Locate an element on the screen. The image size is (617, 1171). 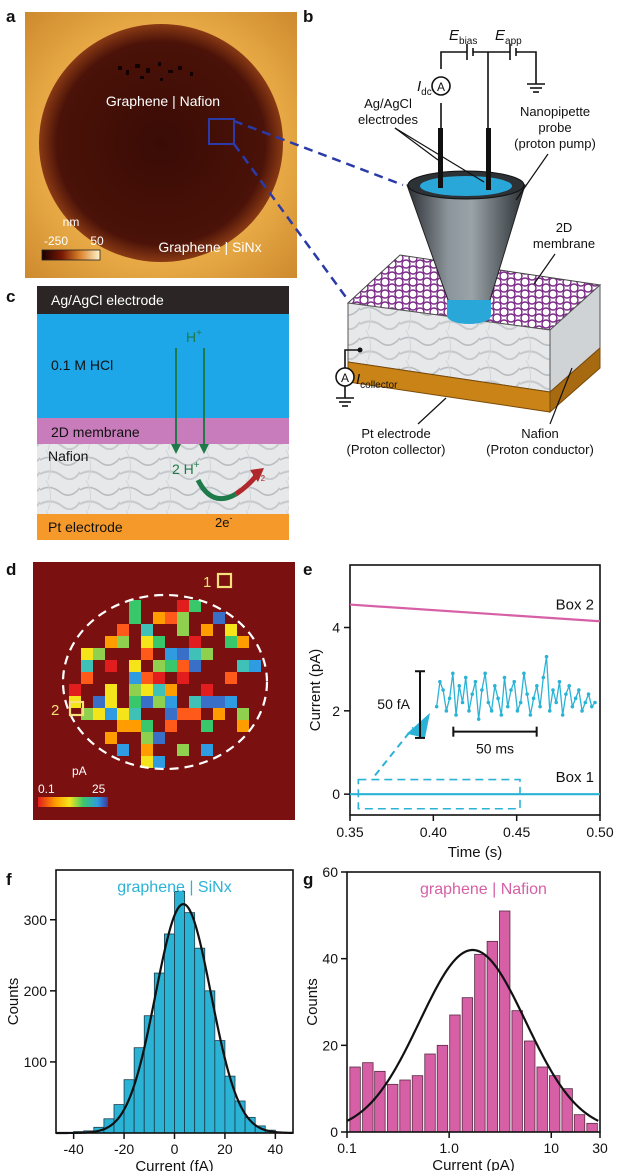
nanopipette-electrolyte is located at coordinates (466, 186).